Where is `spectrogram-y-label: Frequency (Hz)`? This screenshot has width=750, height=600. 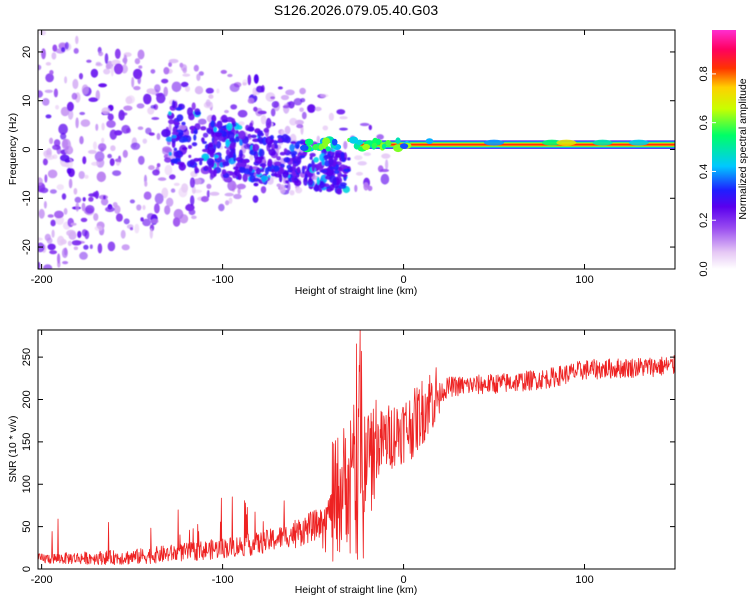 spectrogram-y-label: Frequency (Hz) is located at coordinates (13, 149).